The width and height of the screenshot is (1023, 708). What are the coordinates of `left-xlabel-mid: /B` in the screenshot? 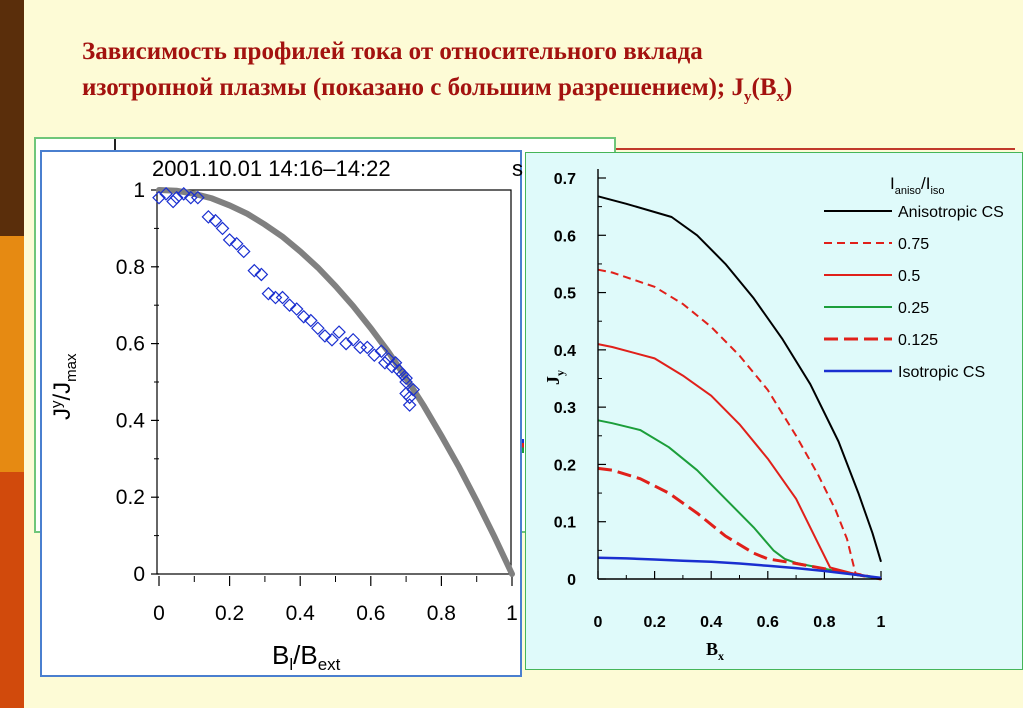 It's located at (305, 655).